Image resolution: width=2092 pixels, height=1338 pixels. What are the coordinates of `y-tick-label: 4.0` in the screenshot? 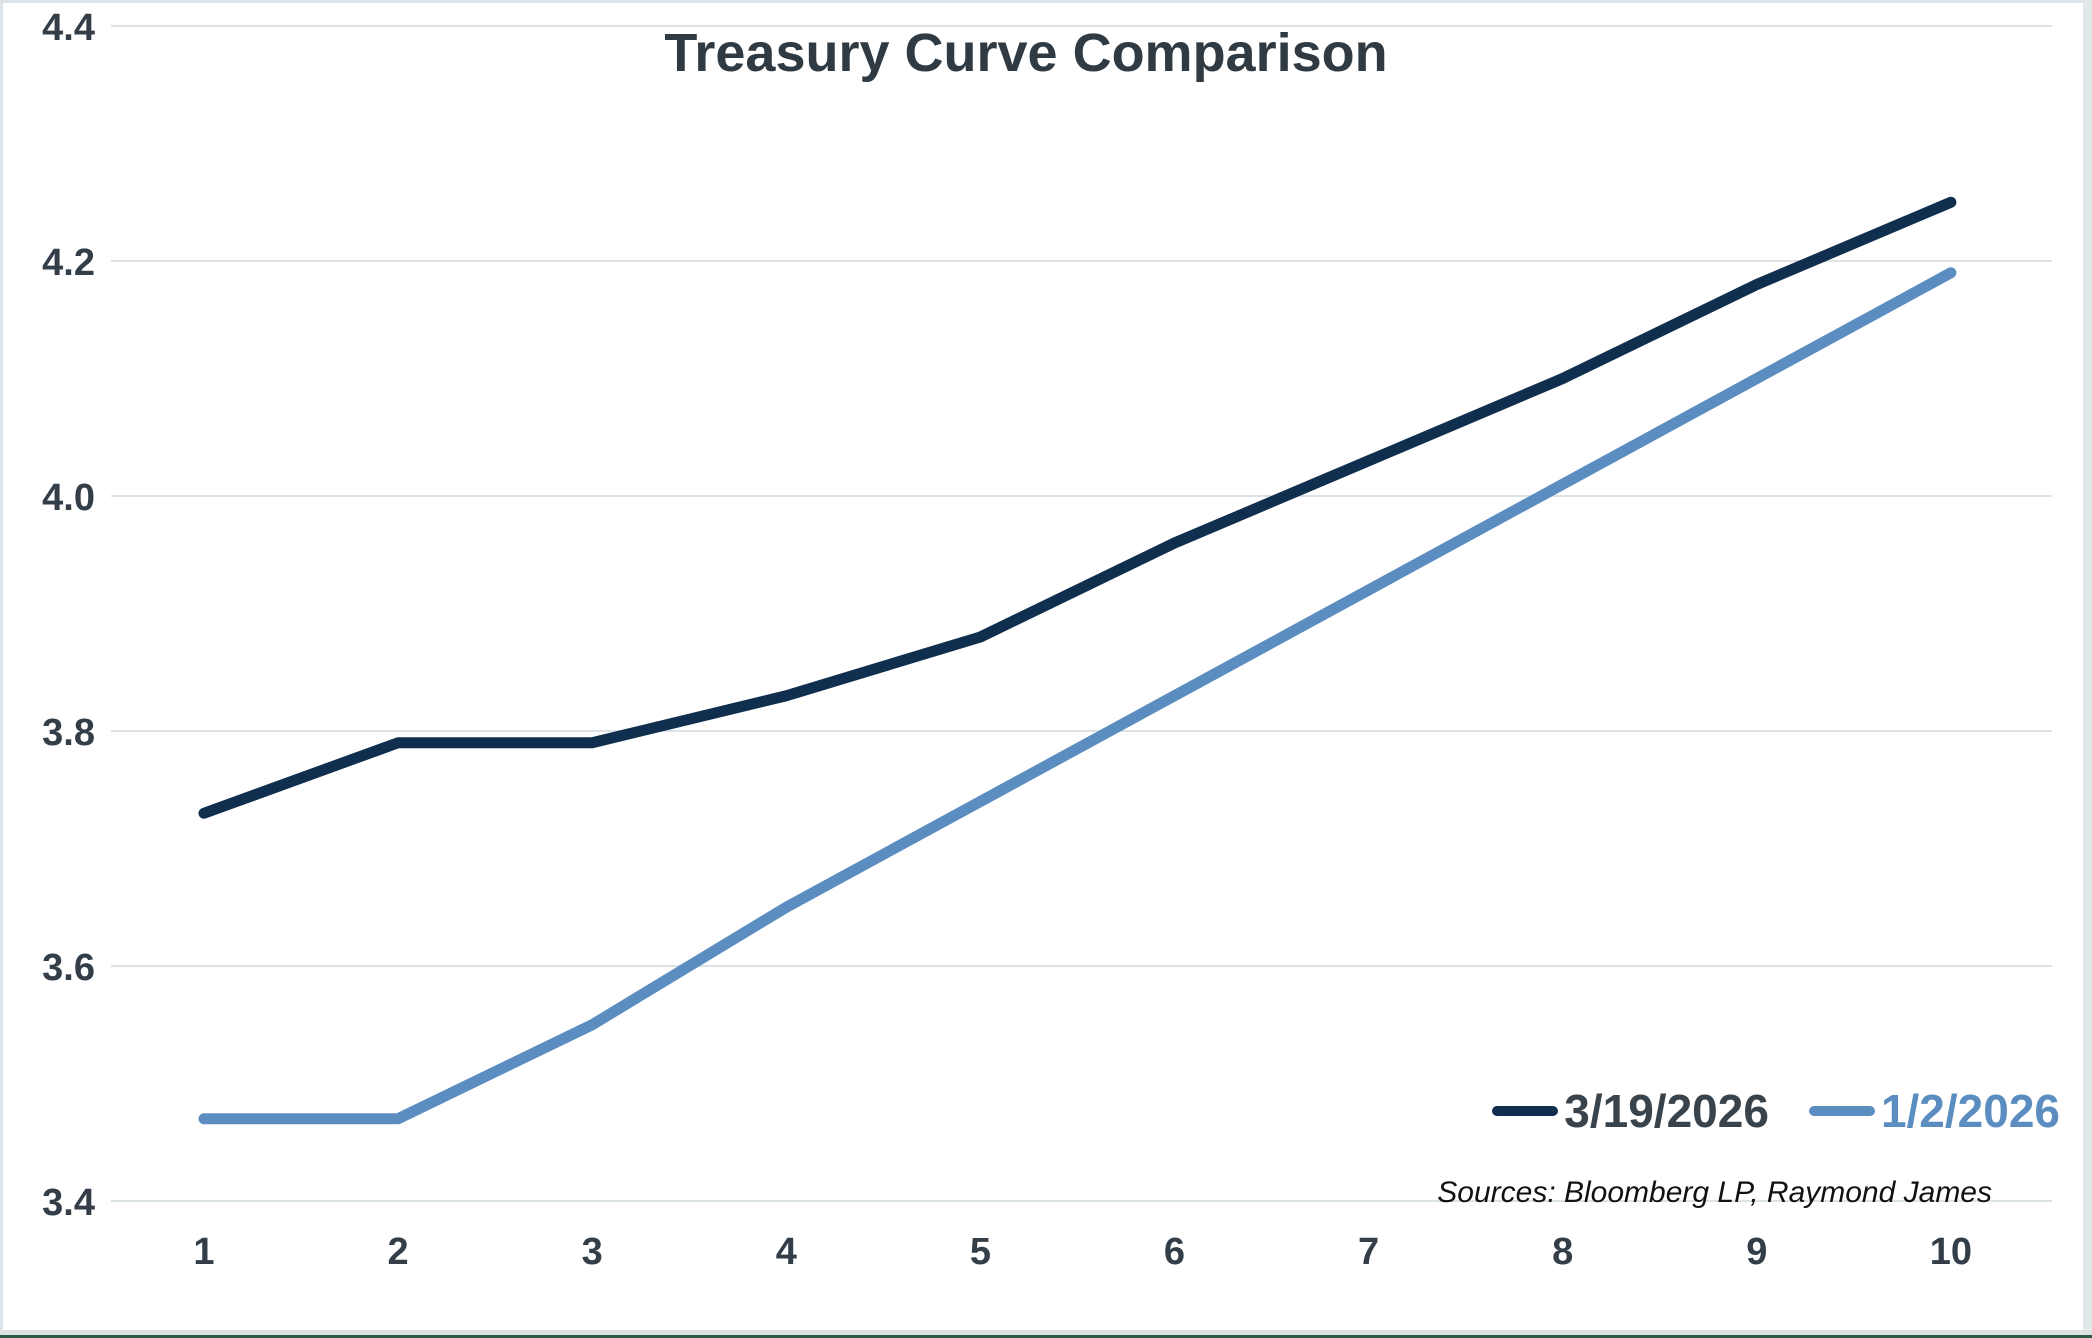 It's located at (68, 498).